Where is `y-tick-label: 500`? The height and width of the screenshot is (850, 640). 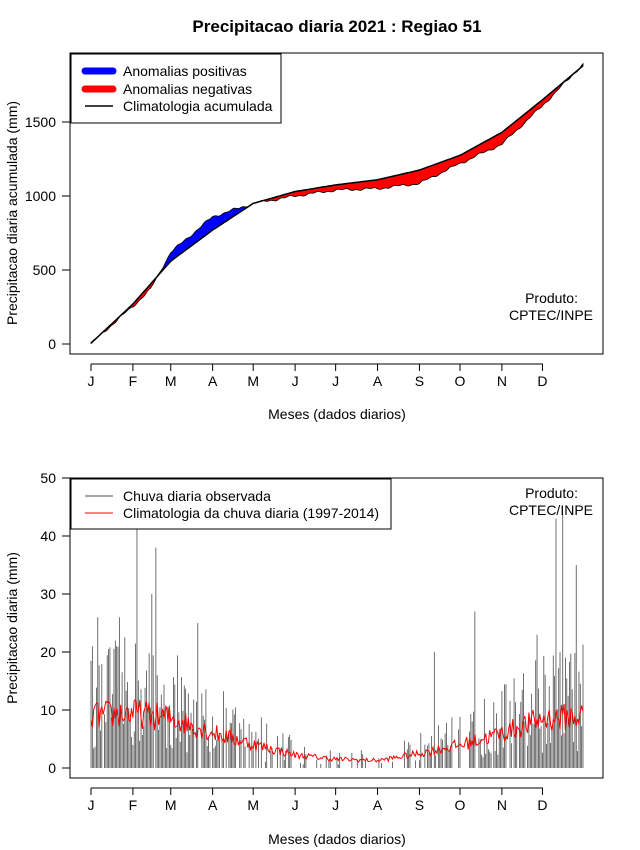 y-tick-label: 500 is located at coordinates (45, 270).